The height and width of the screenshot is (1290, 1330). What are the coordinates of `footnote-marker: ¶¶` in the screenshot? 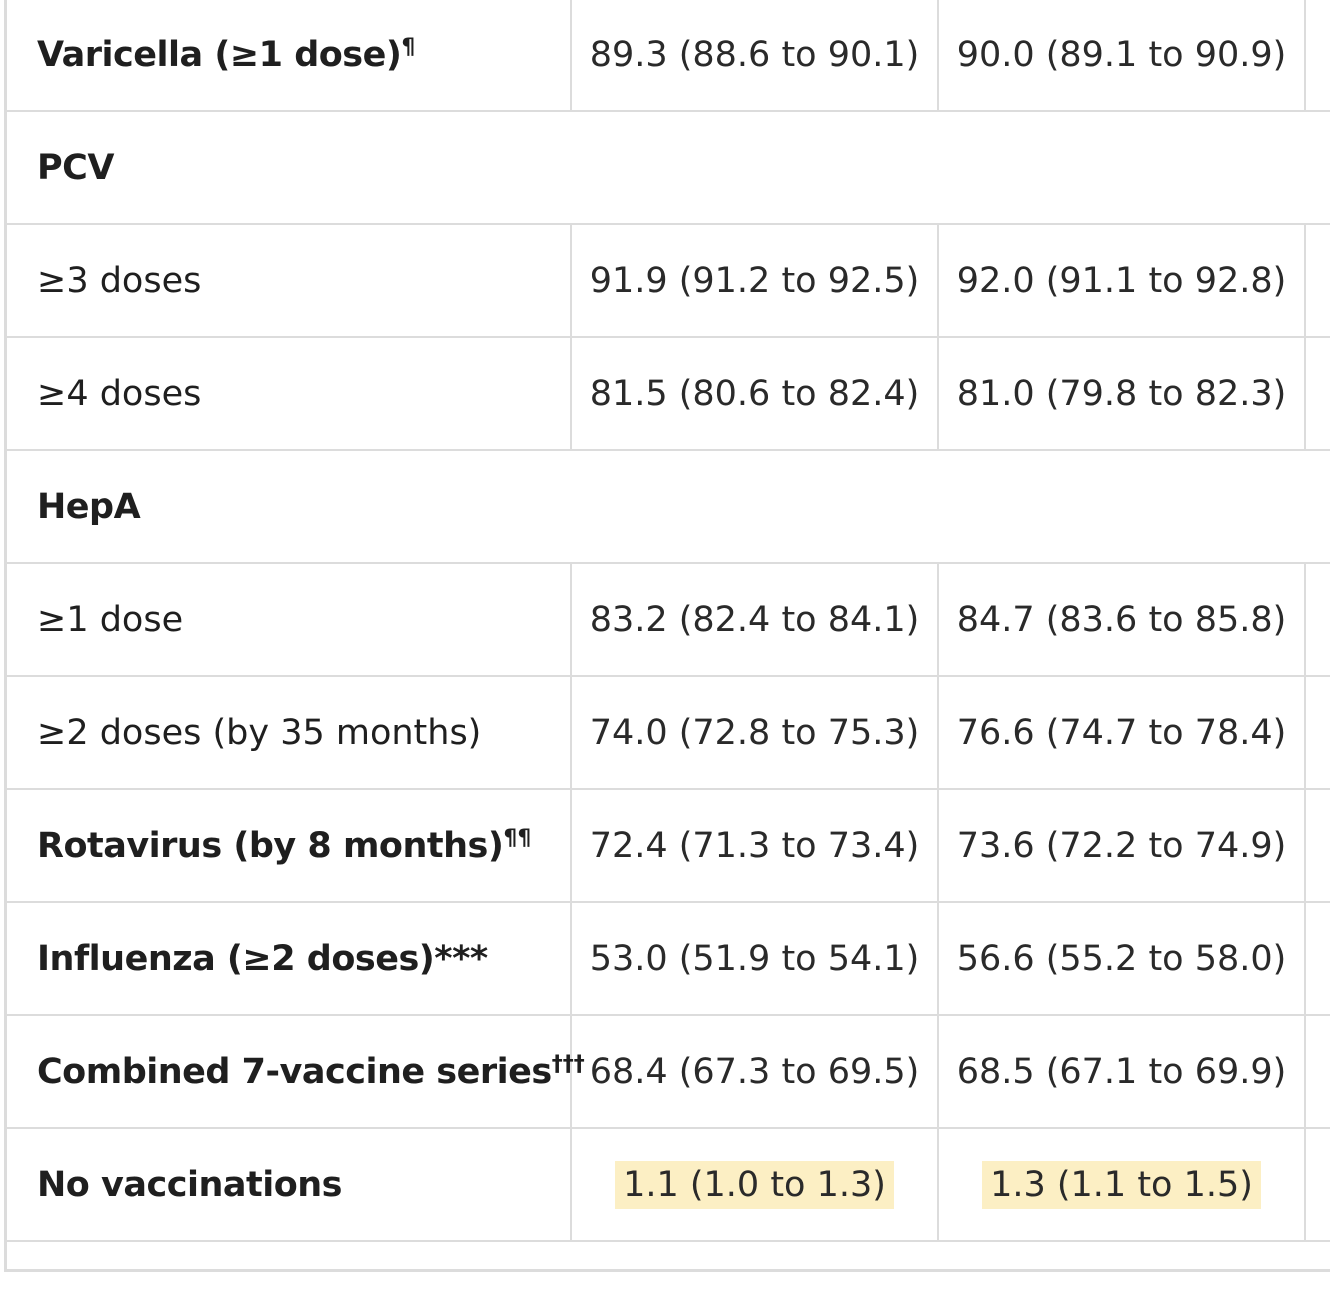 It's located at (517, 838).